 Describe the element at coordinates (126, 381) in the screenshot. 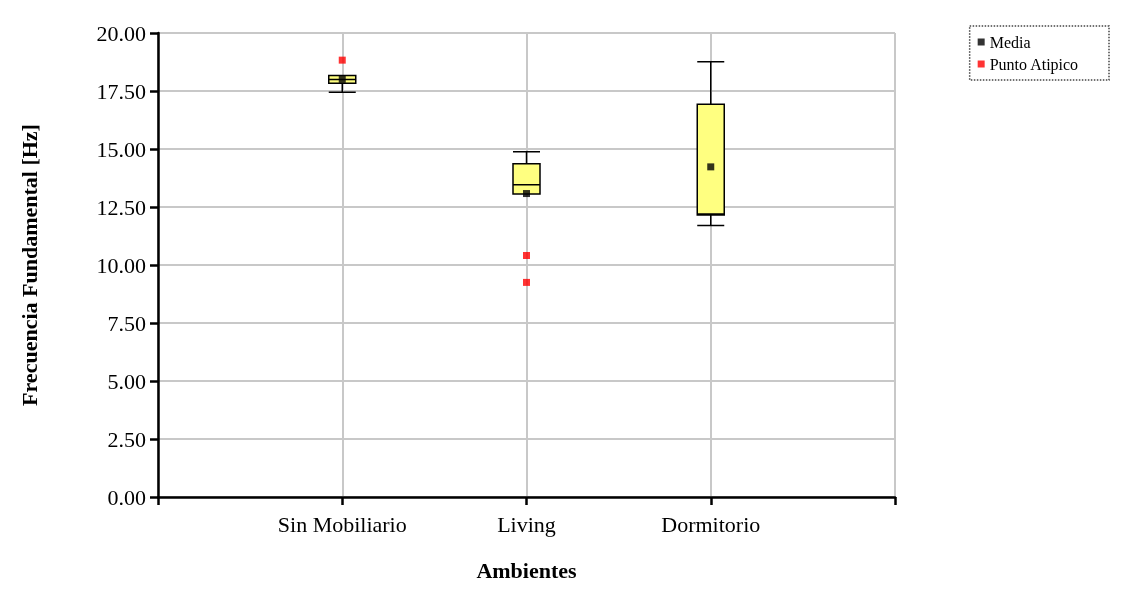

I see `y-tick-label: 5.00` at that location.